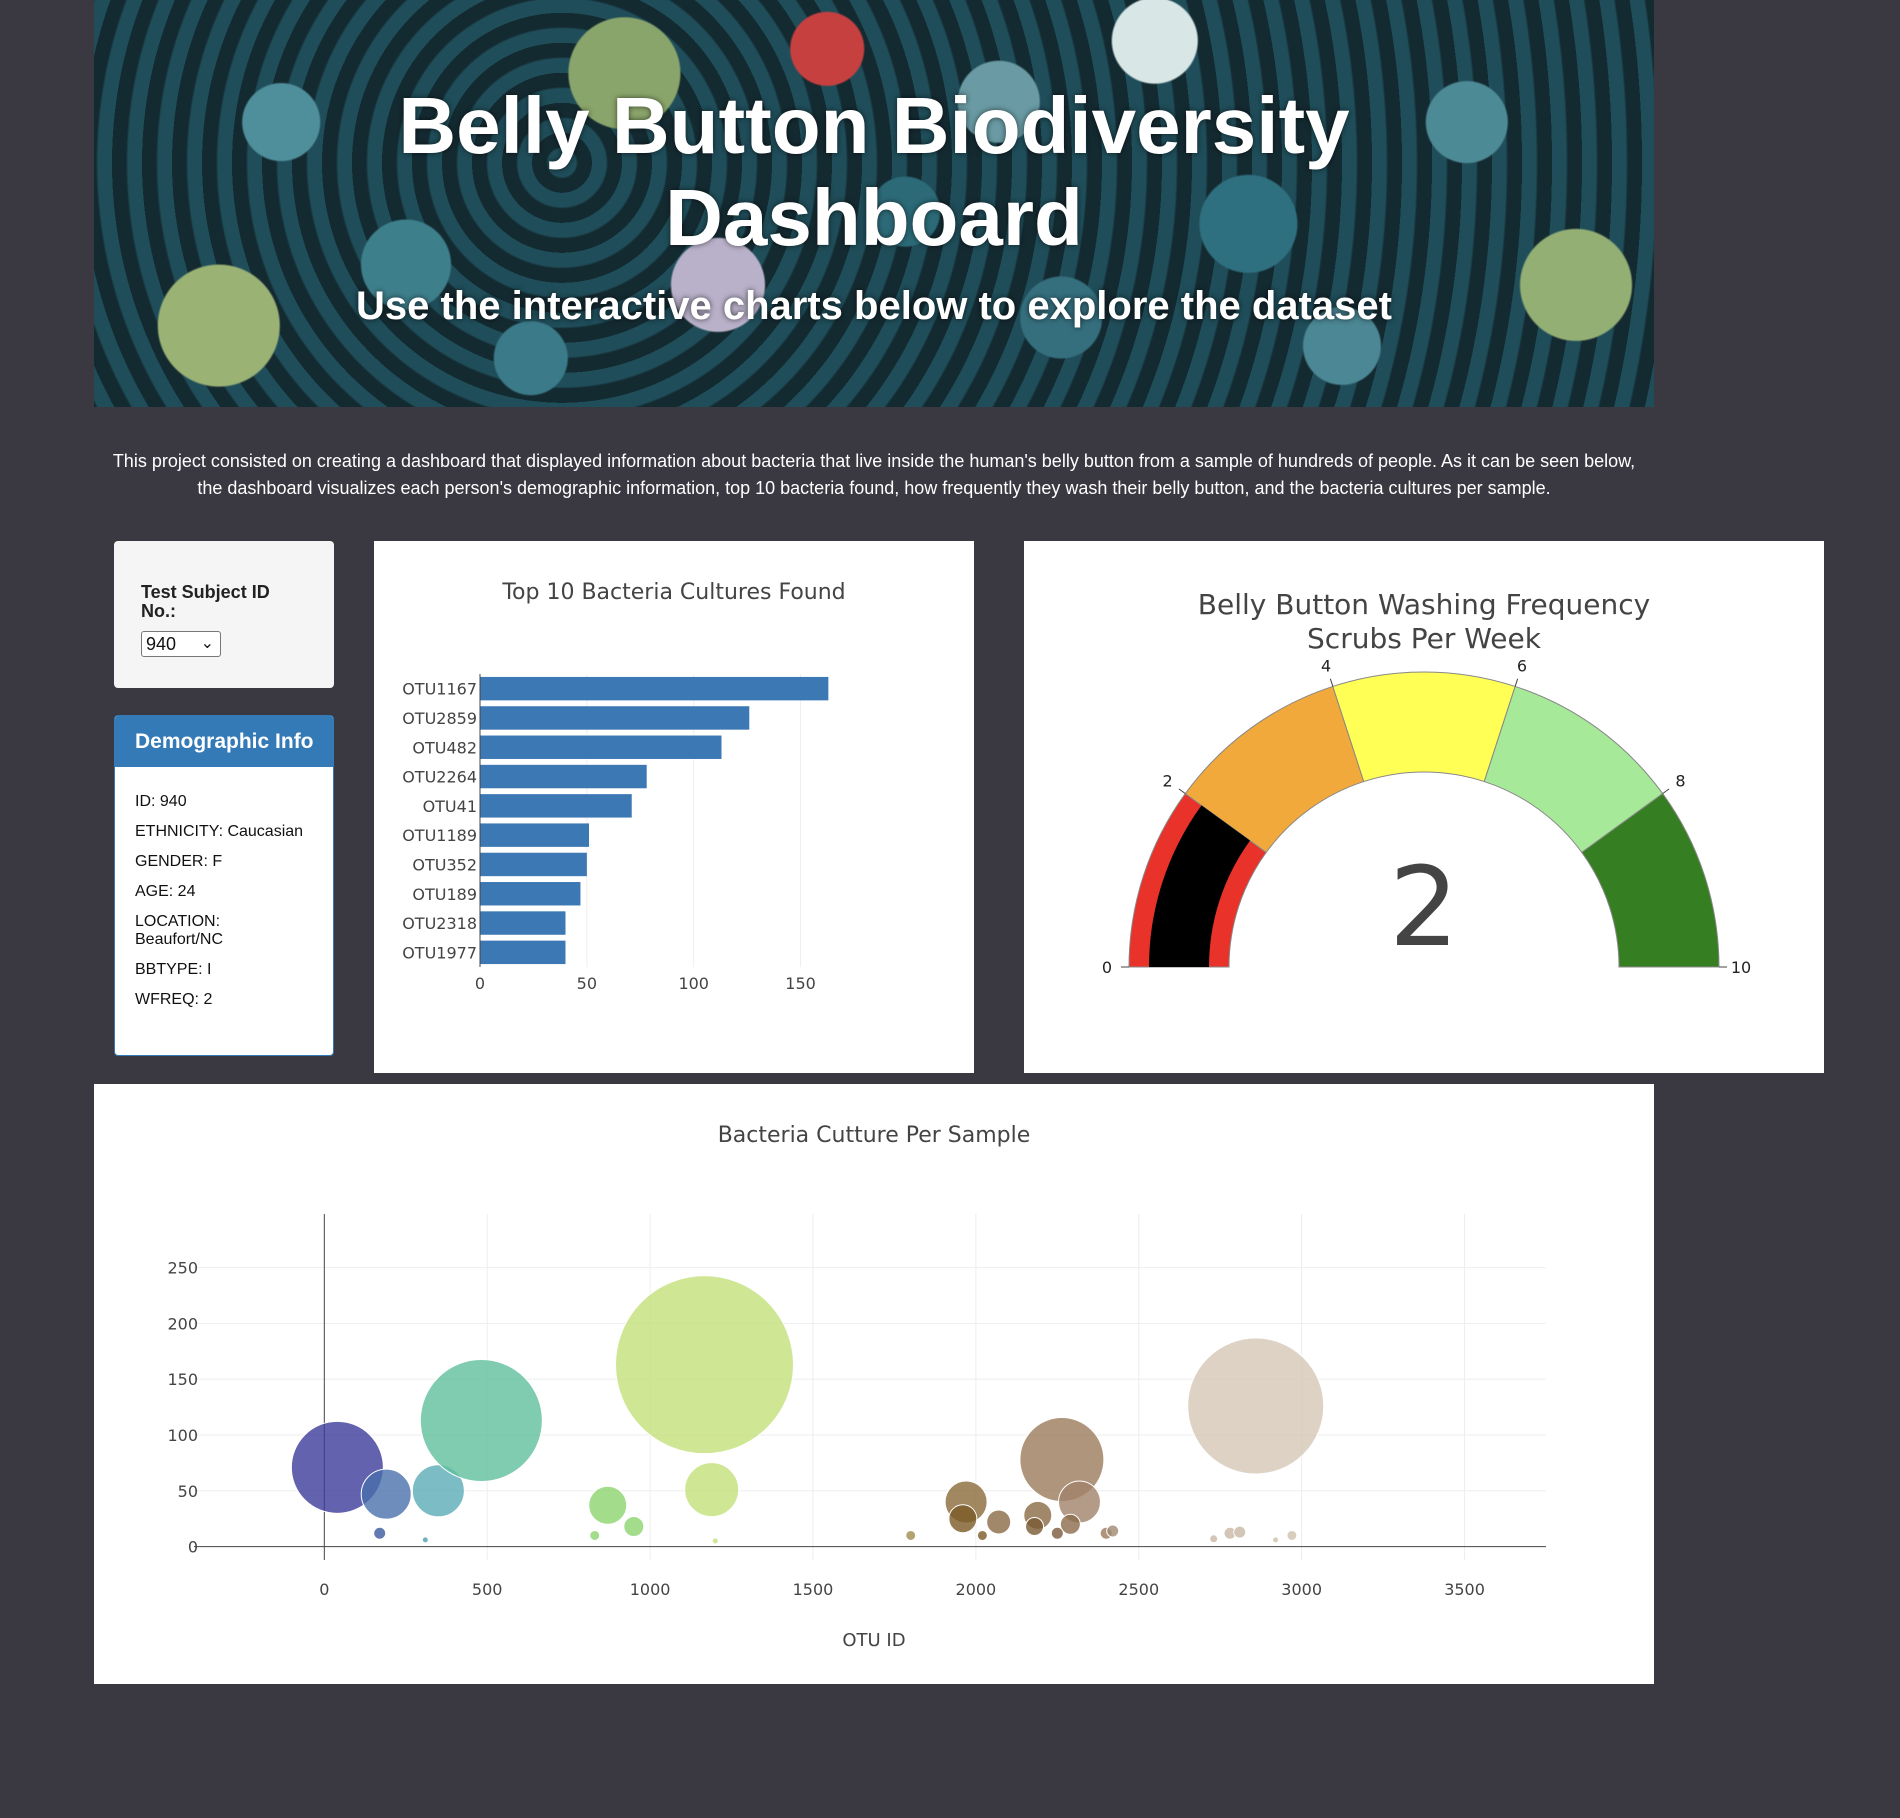  I want to click on gauge-title-line1: Belly Button Washing Frequency, so click(1424, 604).